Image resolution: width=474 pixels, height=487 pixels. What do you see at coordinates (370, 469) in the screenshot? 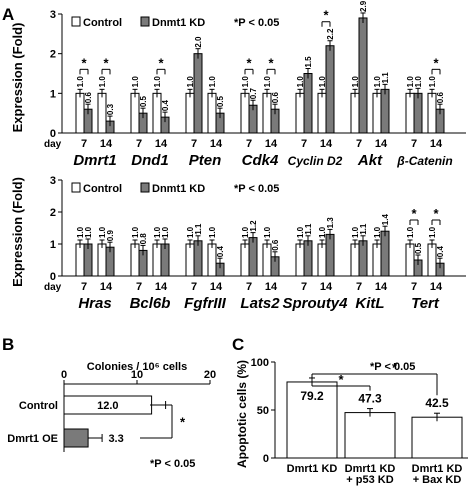
I see `category-label: Dmrt1 KD` at bounding box center [370, 469].